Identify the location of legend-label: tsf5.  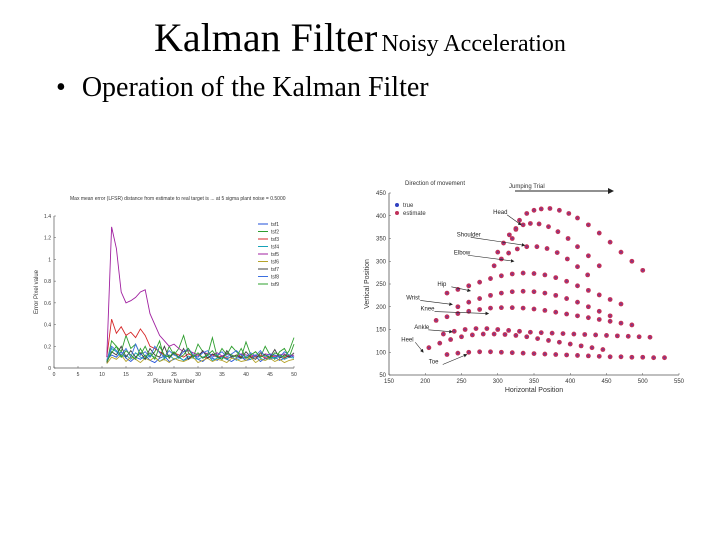
(275, 255).